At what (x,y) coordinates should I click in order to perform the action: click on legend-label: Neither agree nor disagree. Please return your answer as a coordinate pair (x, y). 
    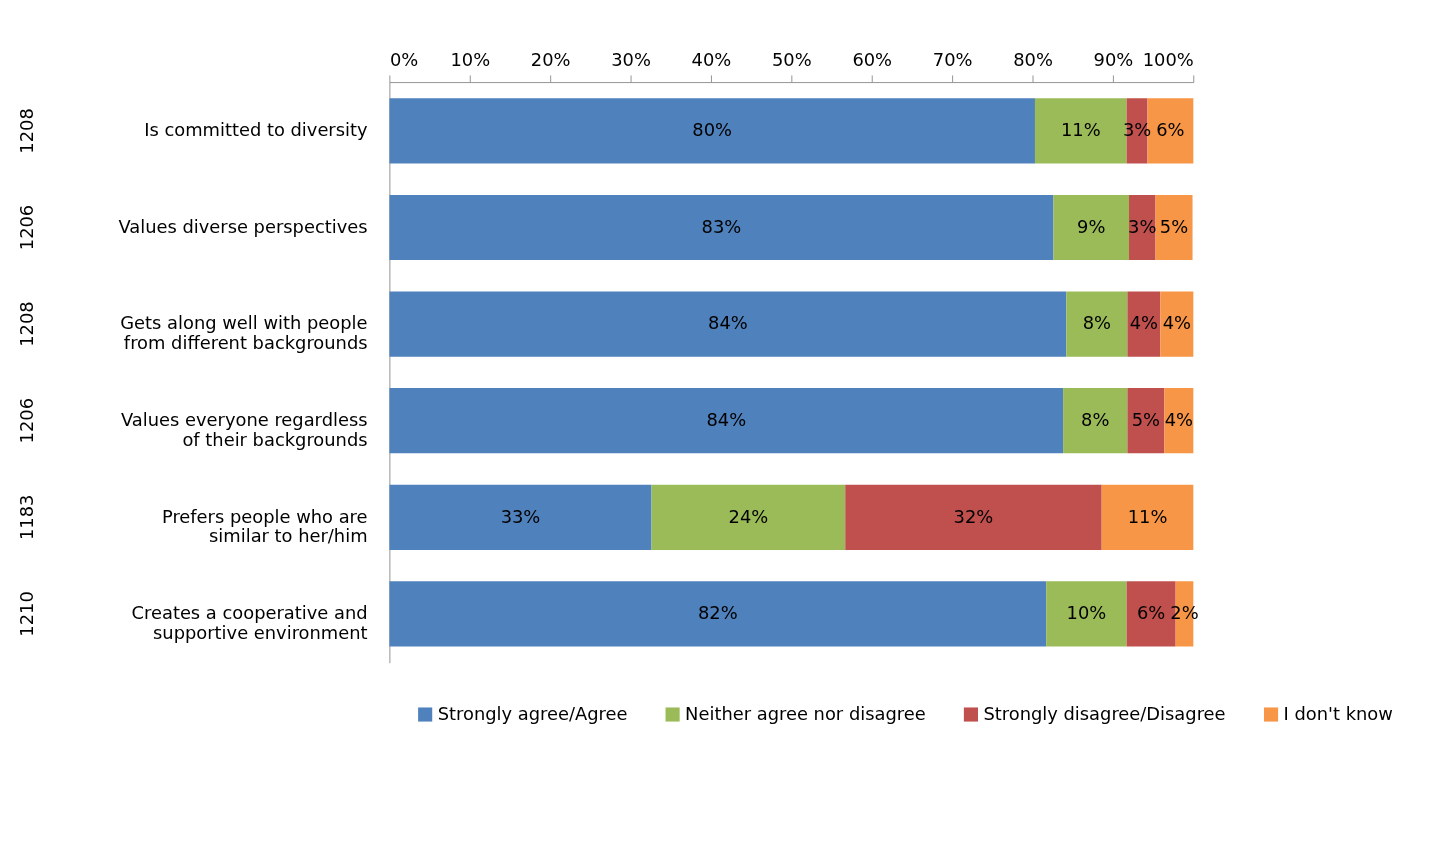
    Looking at the image, I should click on (805, 713).